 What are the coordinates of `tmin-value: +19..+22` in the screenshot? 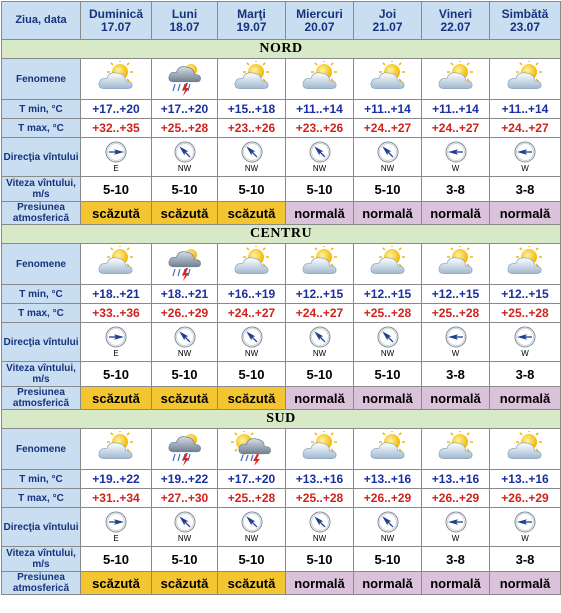 It's located at (184, 479).